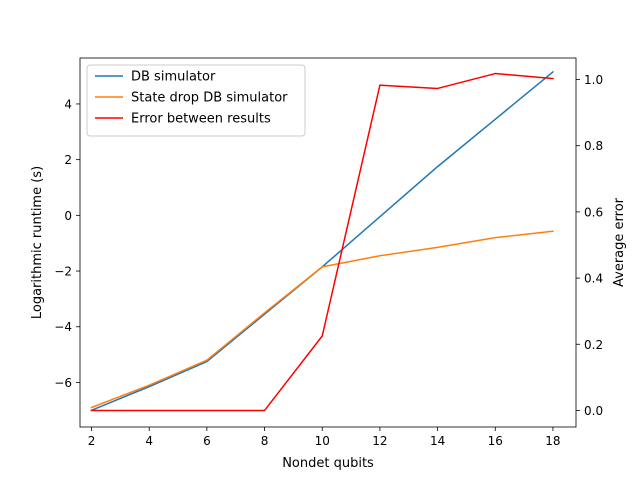  Describe the element at coordinates (201, 119) in the screenshot. I see `legend-label-3: Error between results` at that location.